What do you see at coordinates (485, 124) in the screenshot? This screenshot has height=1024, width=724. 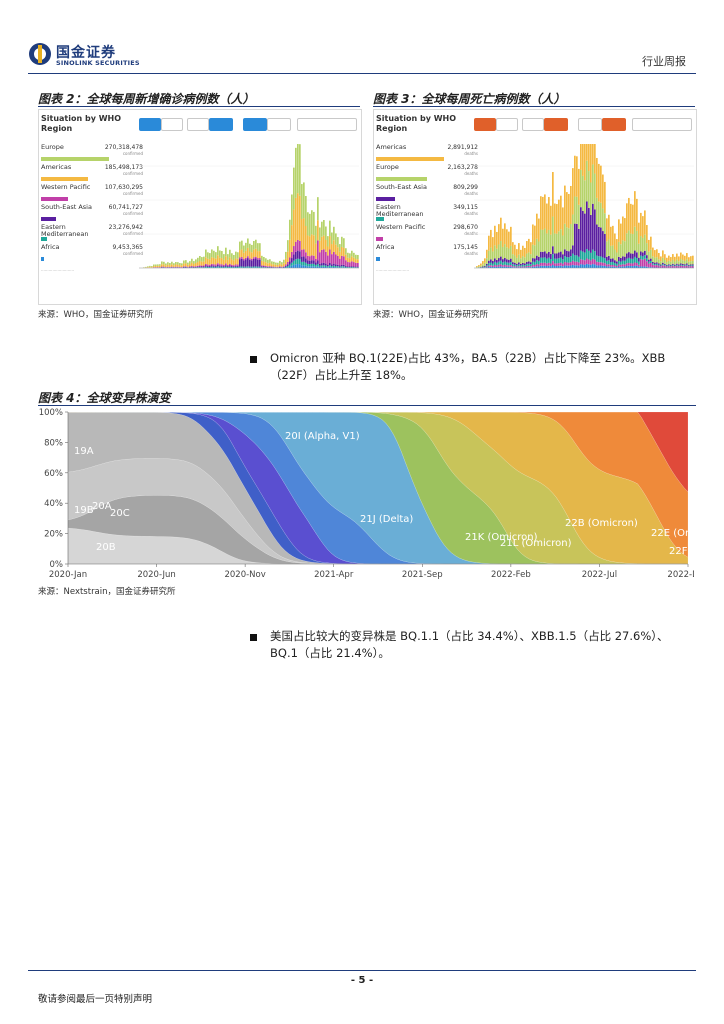 I see `deaths-toggle` at bounding box center [485, 124].